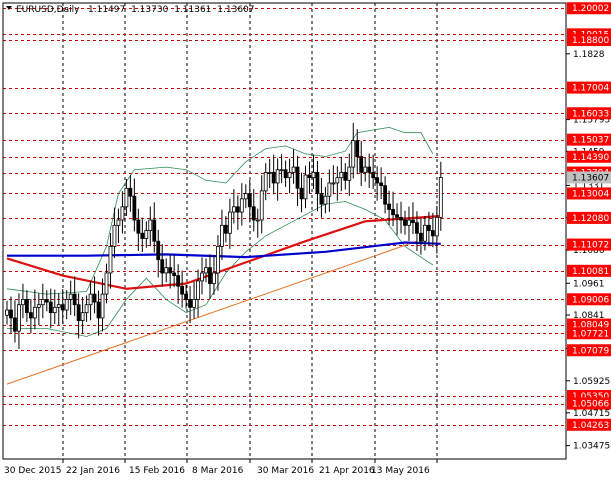  I want to click on x-tick-label-6: 13 May 2016, so click(400, 471).